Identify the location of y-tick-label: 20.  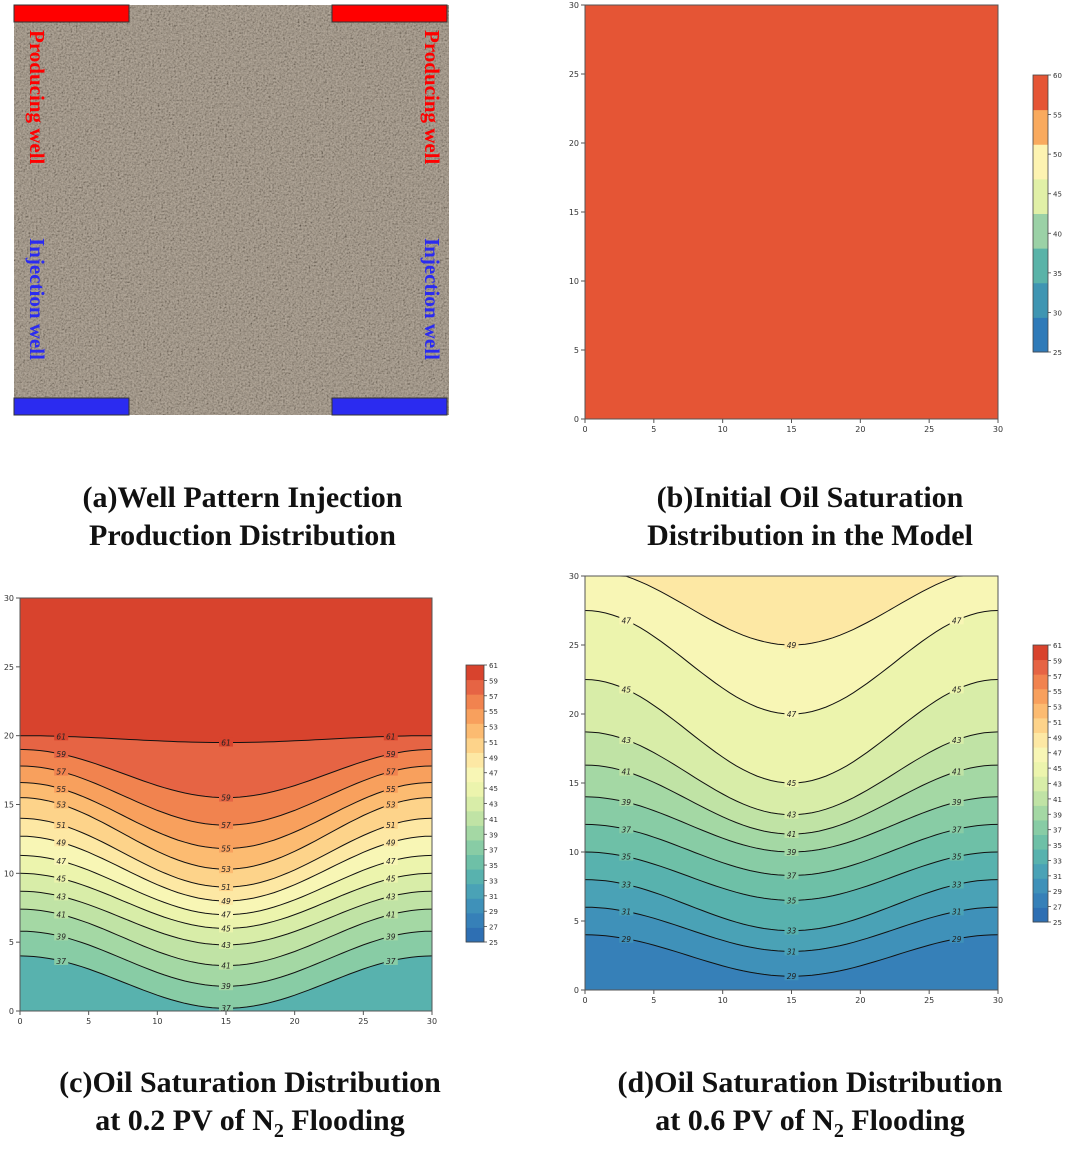
(574, 143).